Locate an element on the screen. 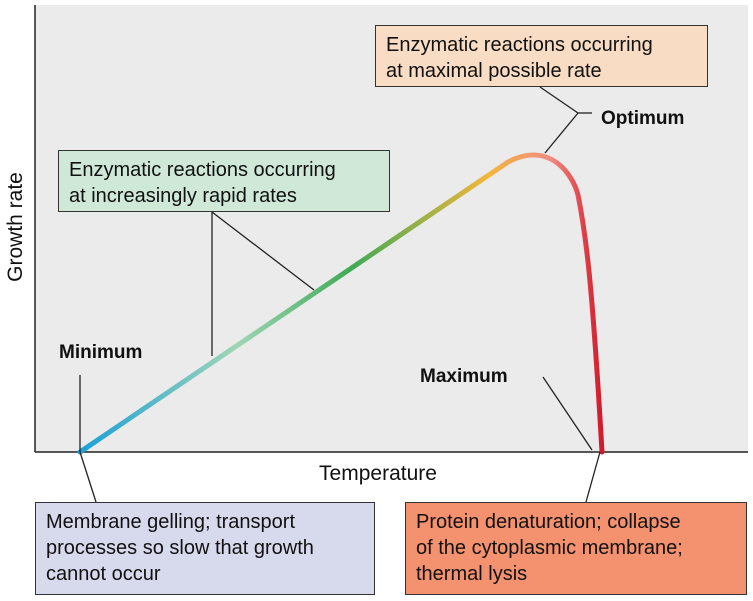 This screenshot has height=601, width=753. annotation-text: at increasingly rapid rates is located at coordinates (183, 196).